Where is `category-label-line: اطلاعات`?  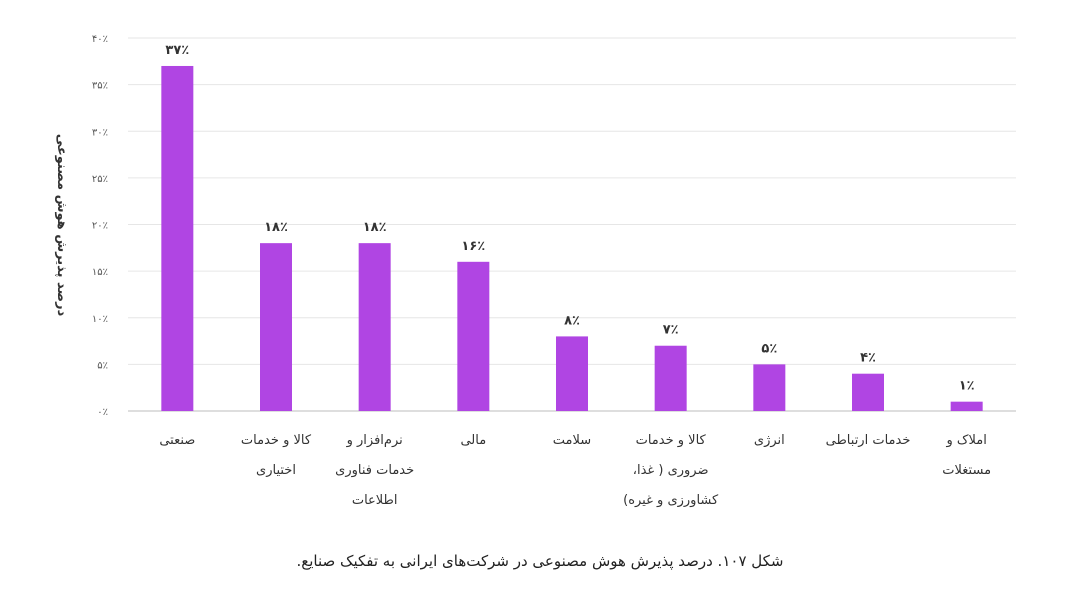 category-label-line: اطلاعات is located at coordinates (375, 500).